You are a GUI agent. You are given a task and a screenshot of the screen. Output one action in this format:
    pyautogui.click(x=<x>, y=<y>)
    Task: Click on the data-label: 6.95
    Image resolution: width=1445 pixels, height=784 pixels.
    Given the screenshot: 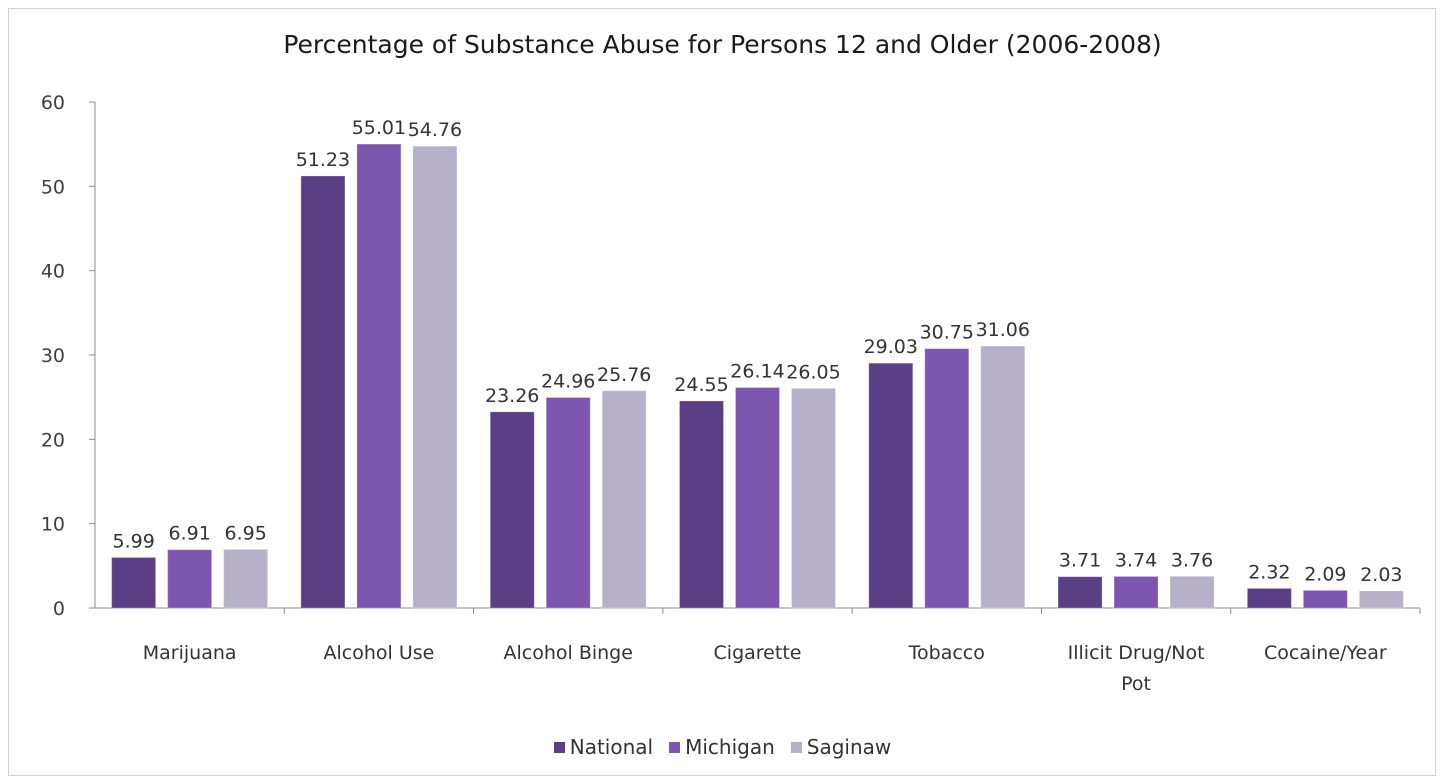 What is the action you would take?
    pyautogui.click(x=245, y=533)
    